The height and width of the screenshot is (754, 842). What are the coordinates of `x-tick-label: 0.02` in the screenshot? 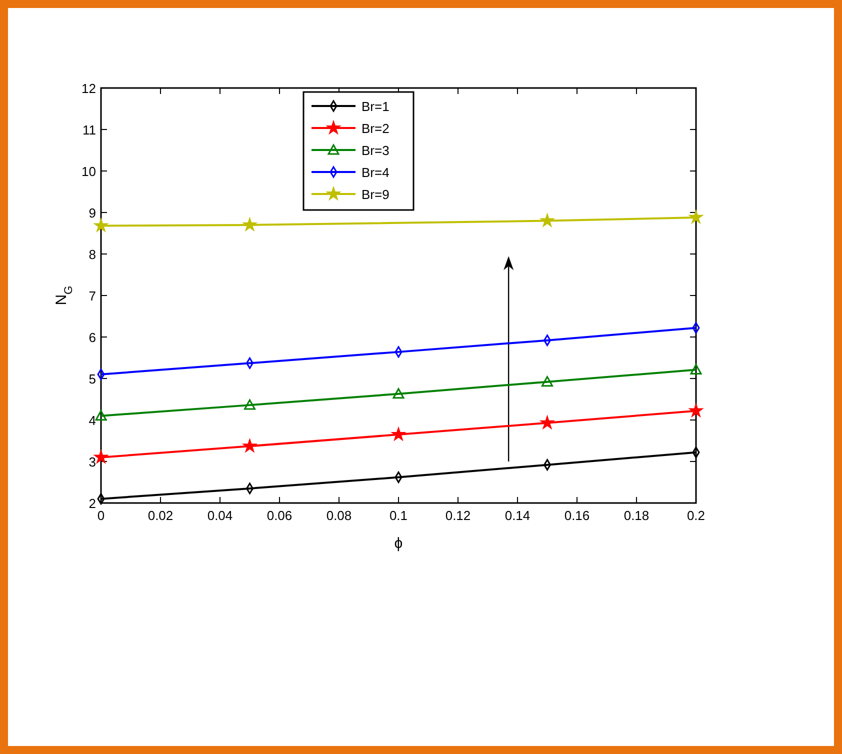 It's located at (161, 515).